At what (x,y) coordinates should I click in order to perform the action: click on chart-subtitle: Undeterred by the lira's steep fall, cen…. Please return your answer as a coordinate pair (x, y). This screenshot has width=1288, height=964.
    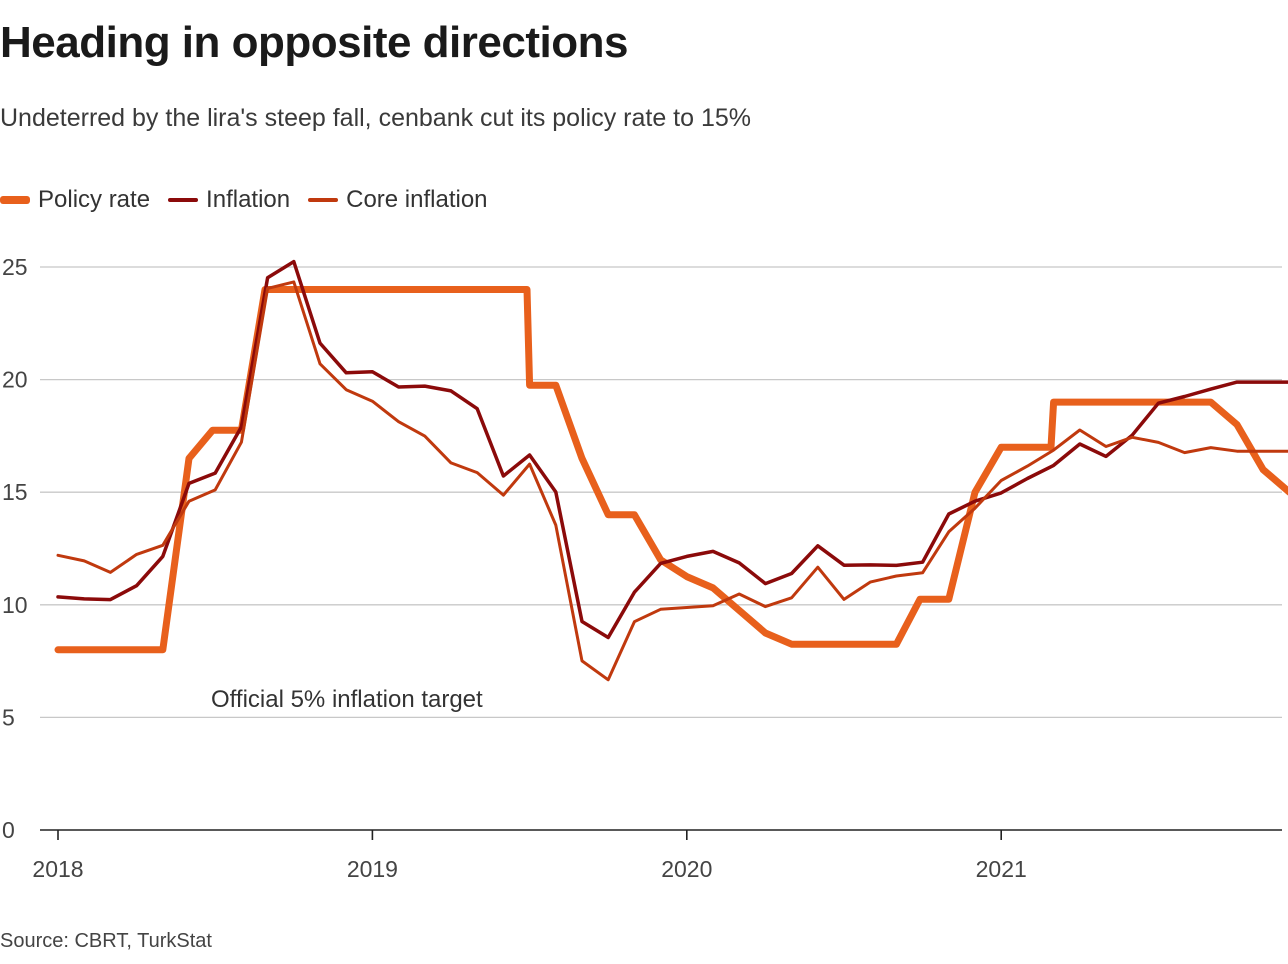
    Looking at the image, I should click on (376, 118).